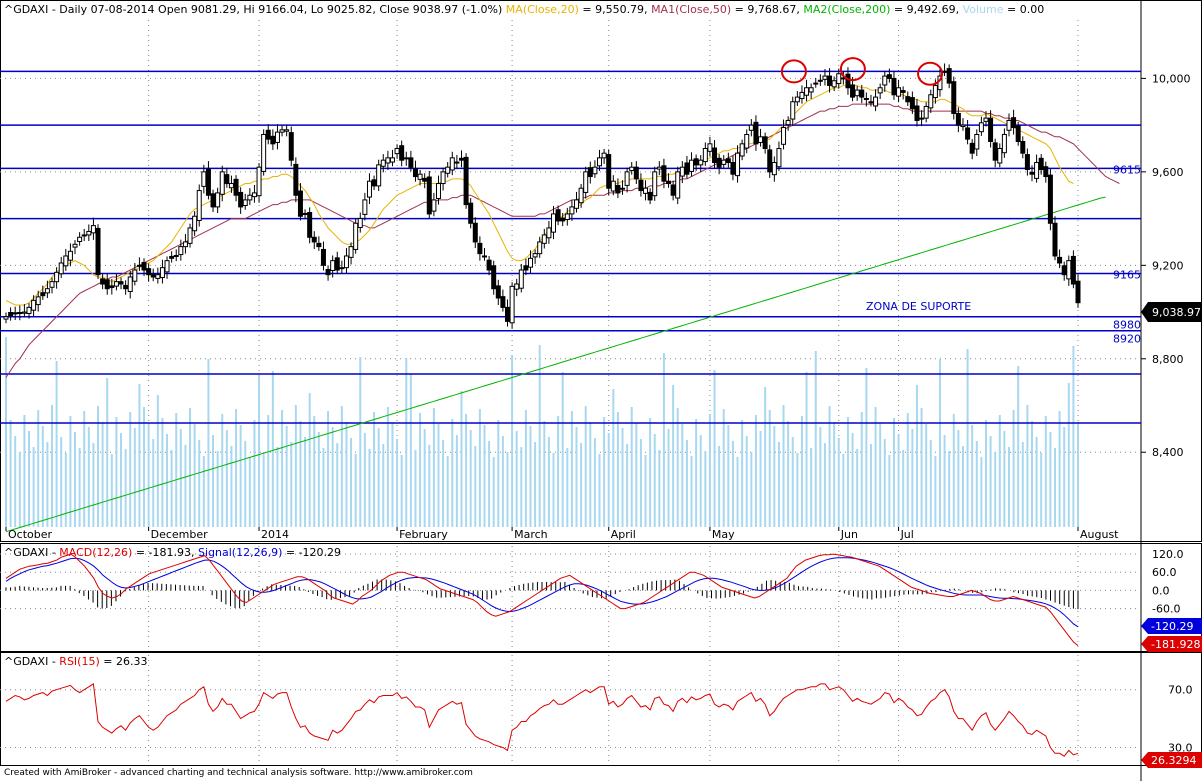 The width and height of the screenshot is (1202, 781). What do you see at coordinates (1171, 312) in the screenshot?
I see `last-close-tag: 9,038.97` at bounding box center [1171, 312].